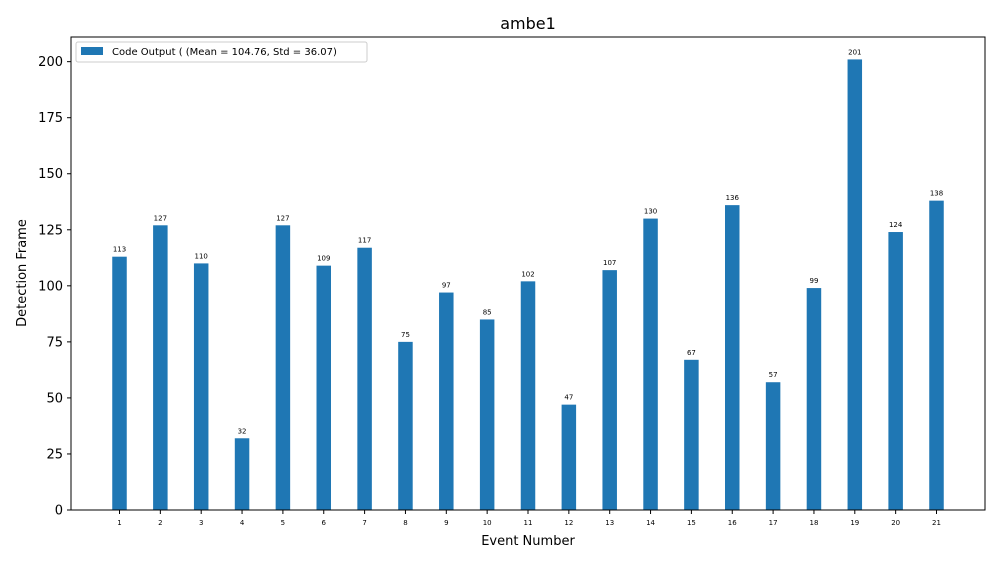  Describe the element at coordinates (528, 523) in the screenshot. I see `x-tick-label: 11` at that location.